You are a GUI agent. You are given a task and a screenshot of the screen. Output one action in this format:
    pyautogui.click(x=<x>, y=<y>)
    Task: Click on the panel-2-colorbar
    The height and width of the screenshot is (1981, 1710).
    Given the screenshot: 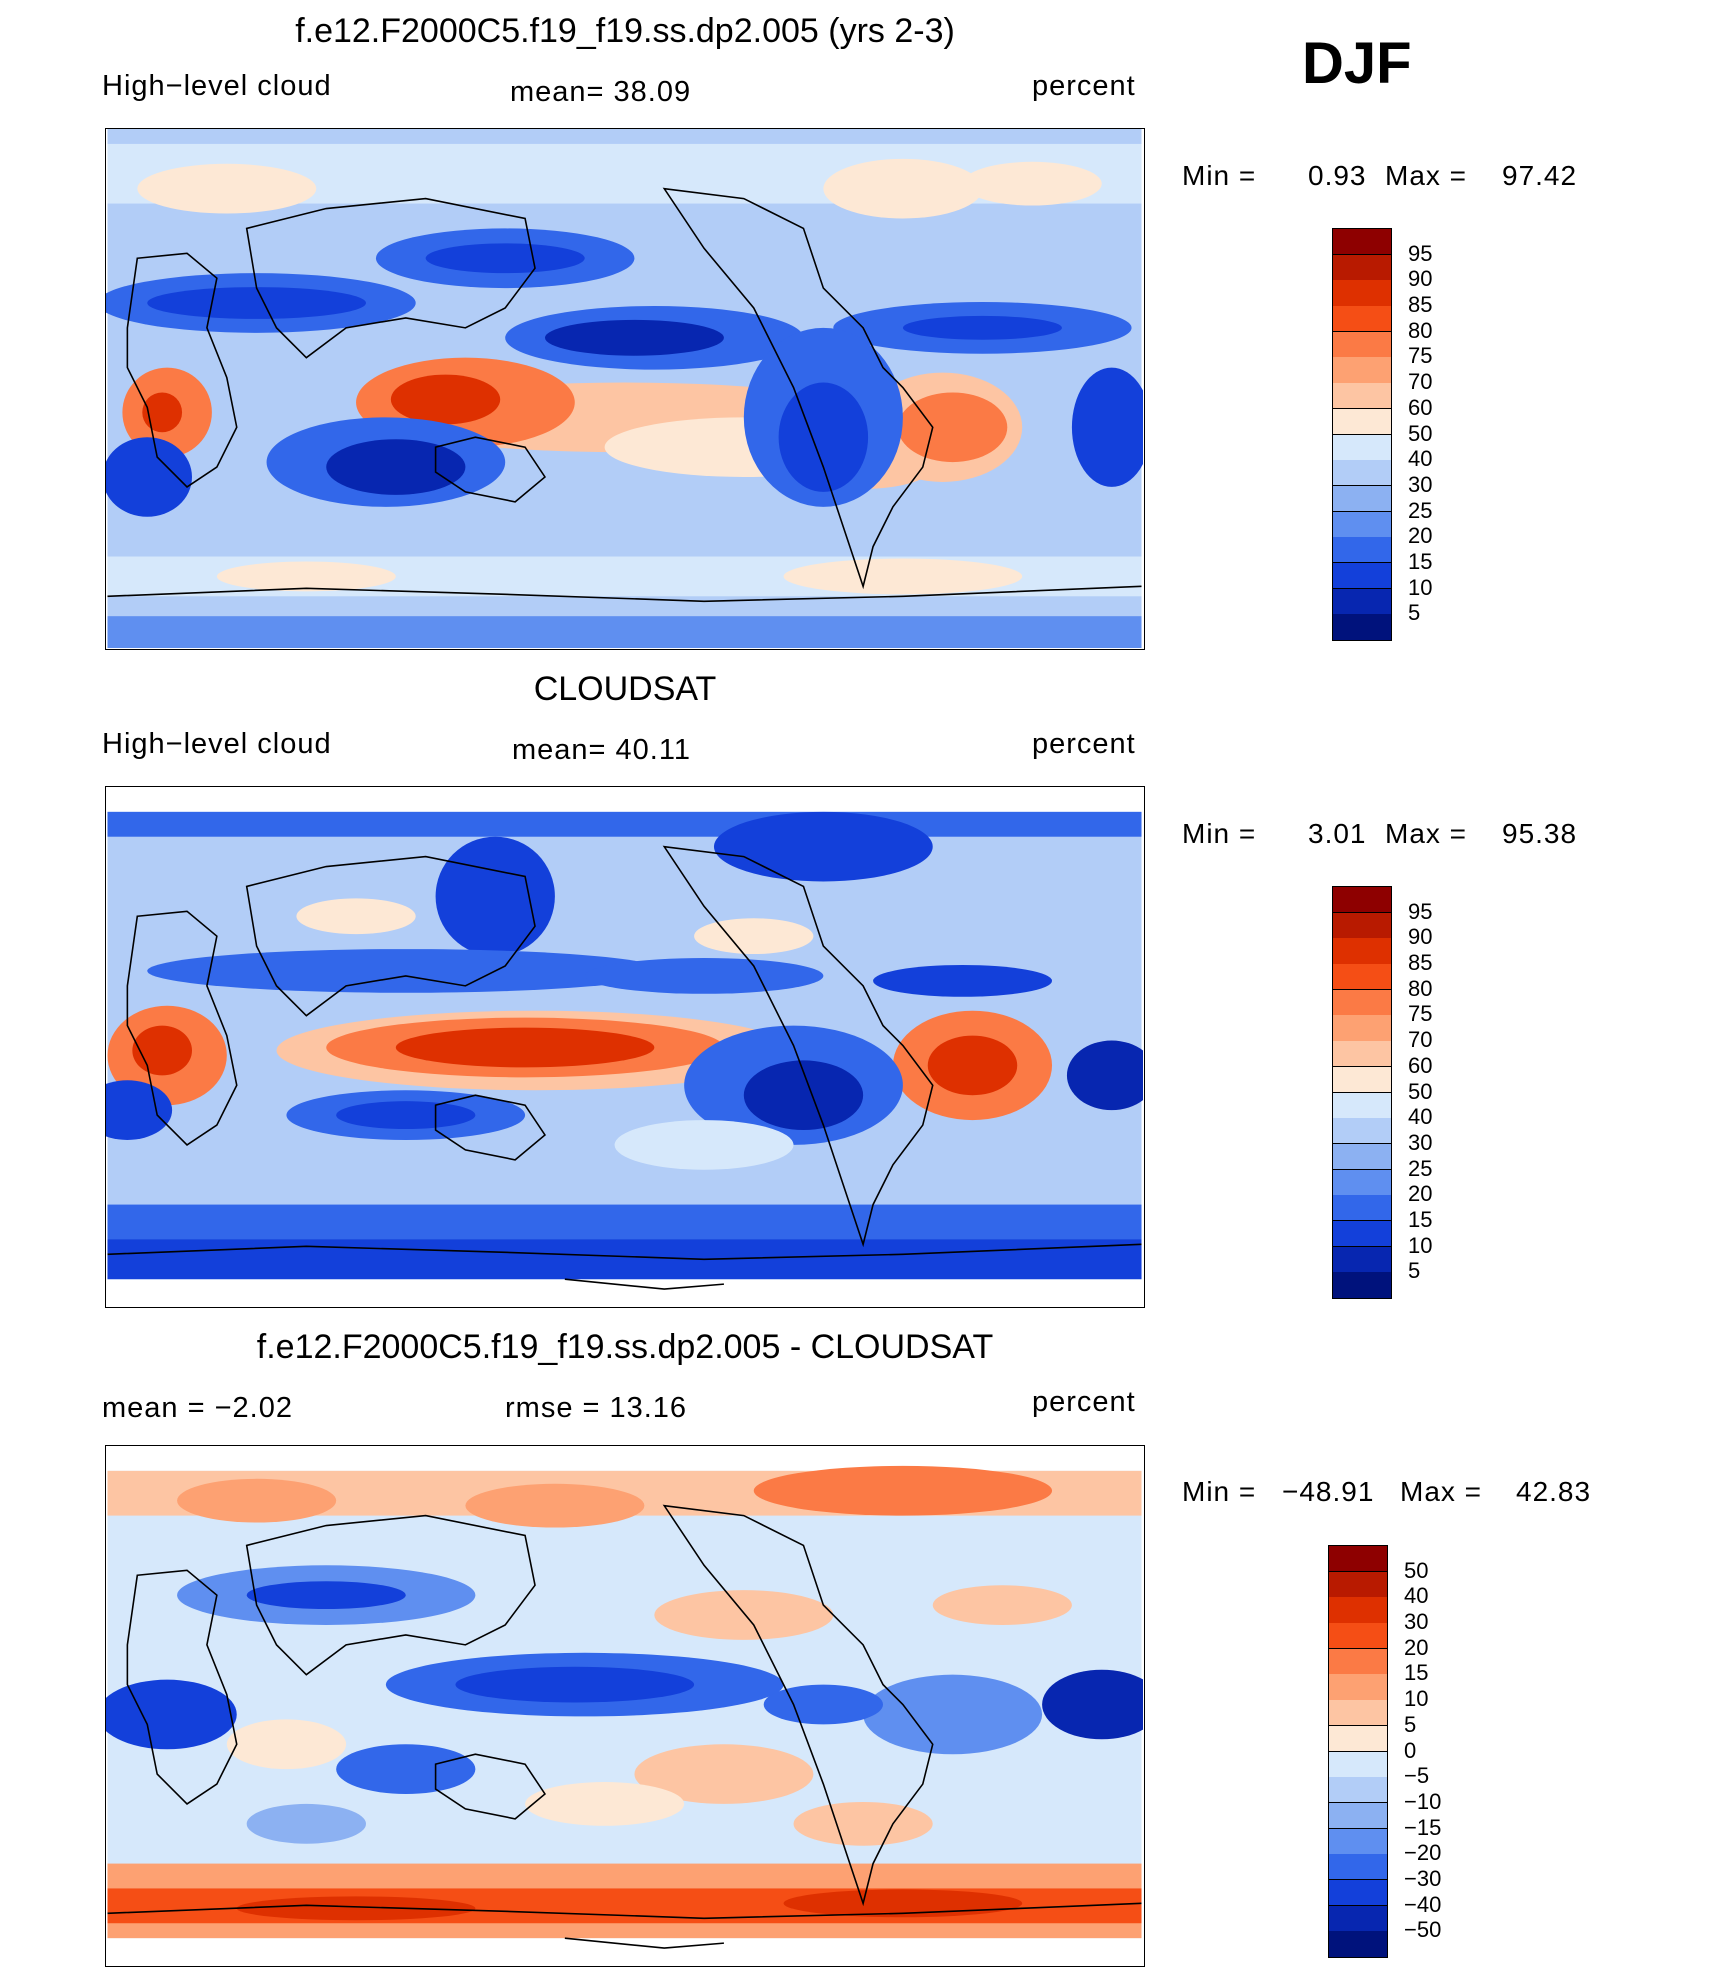 What is the action you would take?
    pyautogui.click(x=1362, y=1092)
    